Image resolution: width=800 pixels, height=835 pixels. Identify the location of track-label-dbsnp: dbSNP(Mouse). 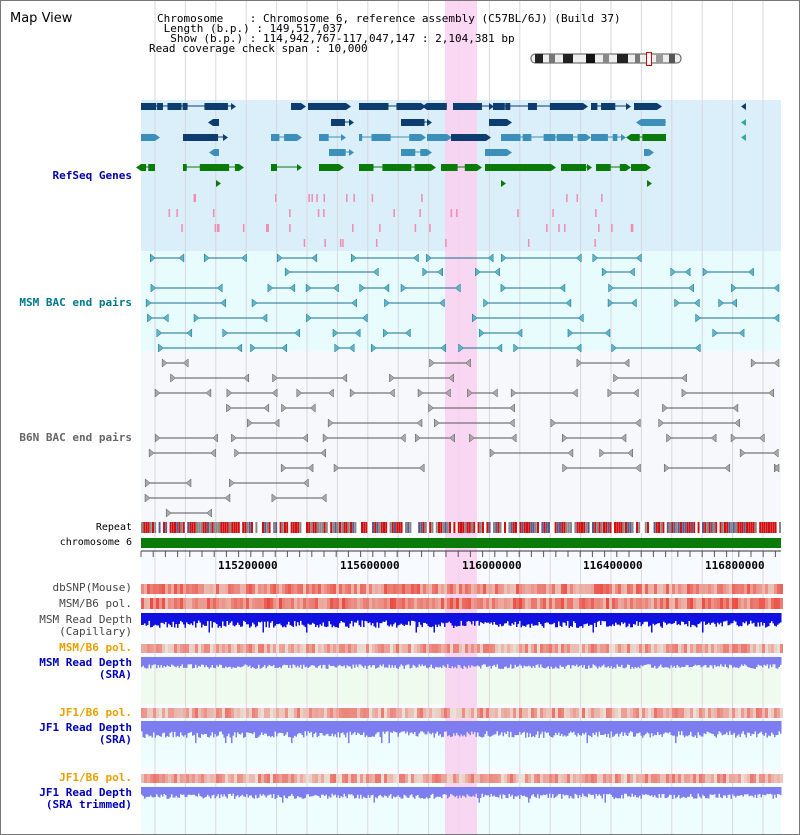
(92, 587).